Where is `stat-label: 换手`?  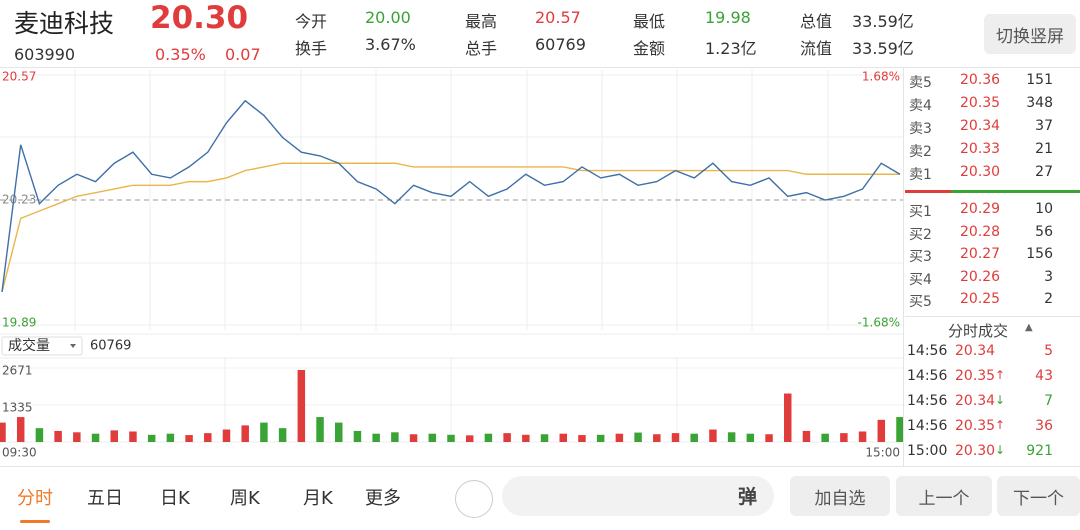 stat-label: 换手 is located at coordinates (311, 48).